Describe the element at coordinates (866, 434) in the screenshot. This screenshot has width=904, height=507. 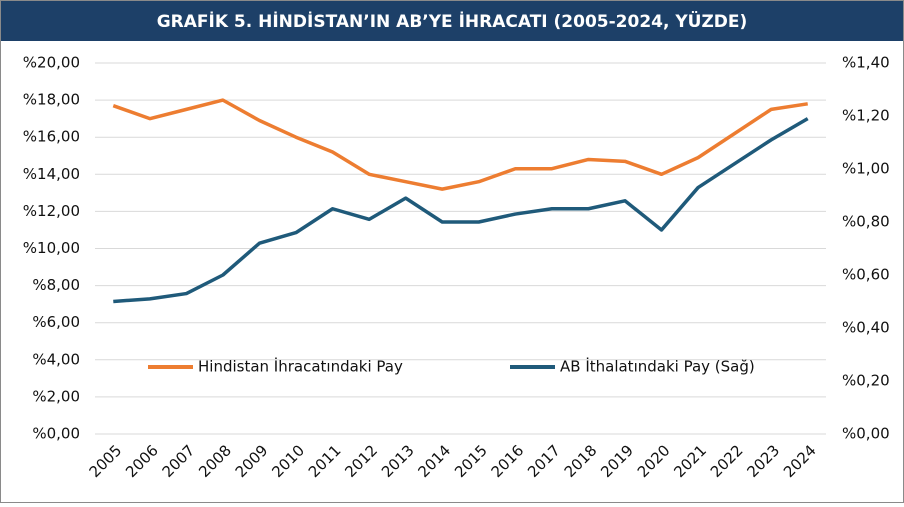
I see `y2-tick-label: %0,00` at that location.